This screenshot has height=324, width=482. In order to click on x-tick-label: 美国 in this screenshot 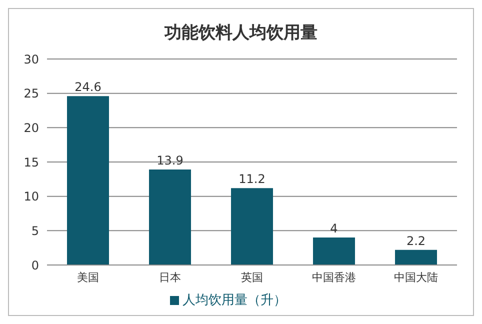, I will do `click(88, 277)`.